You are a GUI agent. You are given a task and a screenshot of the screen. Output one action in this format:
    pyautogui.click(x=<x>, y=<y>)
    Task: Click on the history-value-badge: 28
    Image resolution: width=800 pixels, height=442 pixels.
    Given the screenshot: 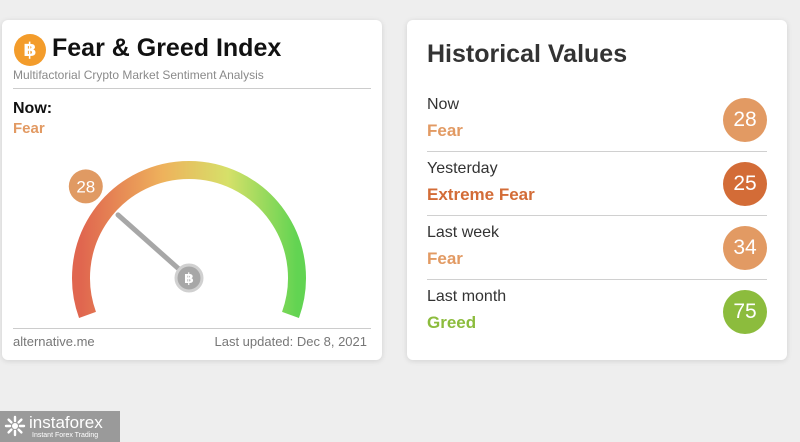 What is the action you would take?
    pyautogui.click(x=745, y=120)
    